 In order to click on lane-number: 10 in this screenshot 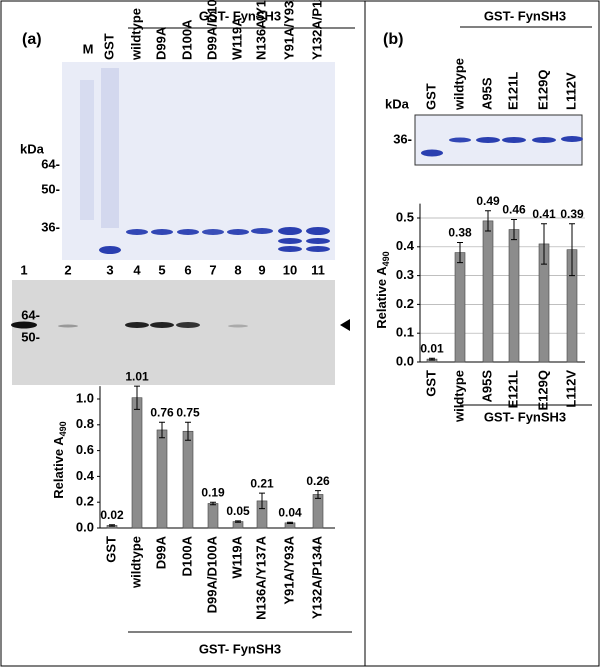, I will do `click(290, 269)`.